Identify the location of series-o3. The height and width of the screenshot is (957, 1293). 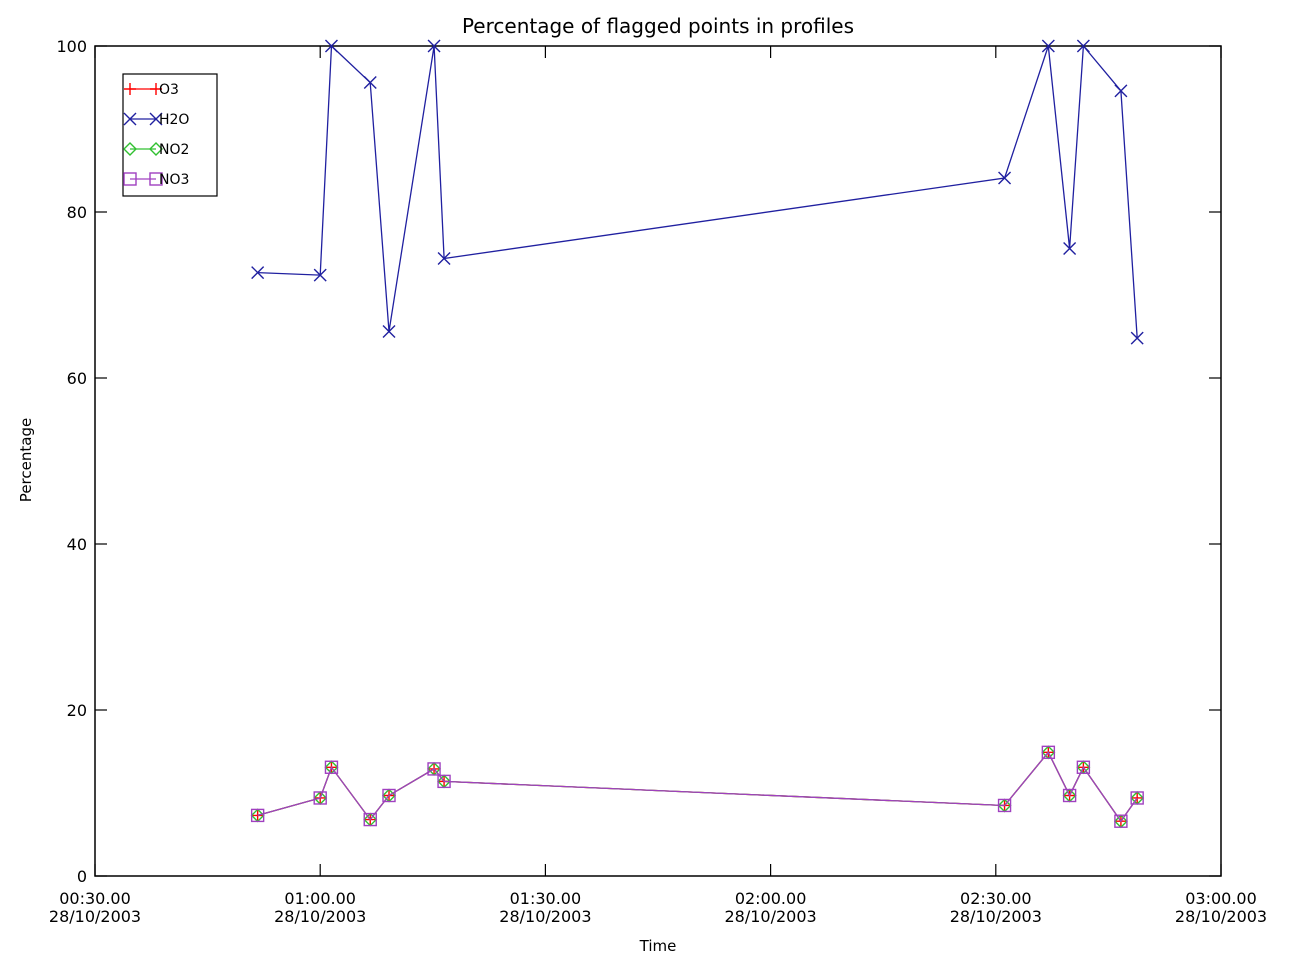
(697, 787).